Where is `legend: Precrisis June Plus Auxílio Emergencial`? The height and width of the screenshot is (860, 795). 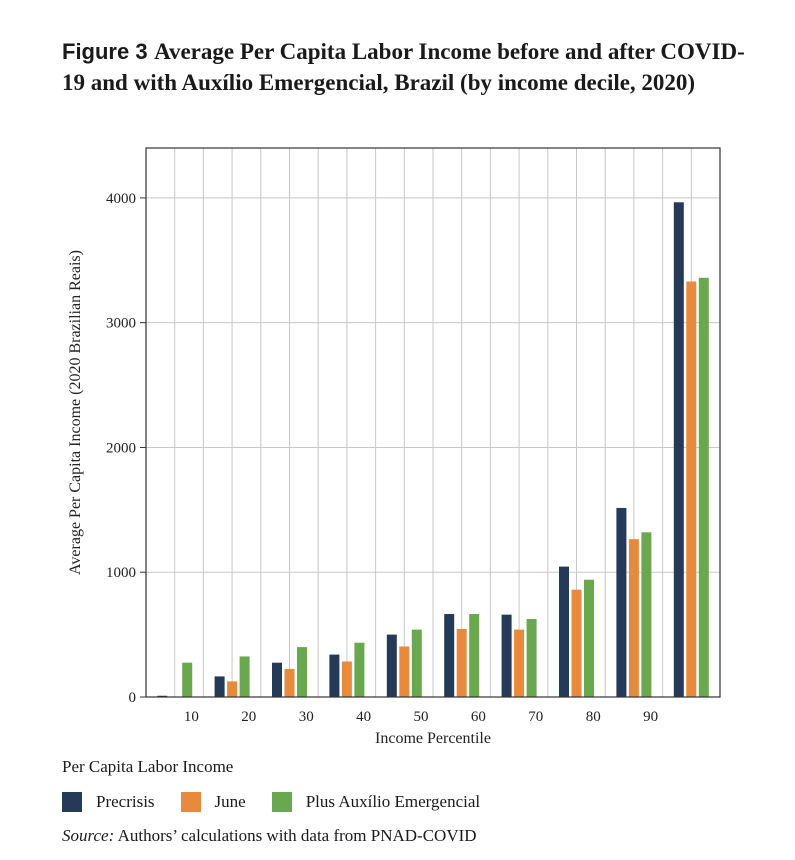 legend: Precrisis June Plus Auxílio Emergencial is located at coordinates (284, 802).